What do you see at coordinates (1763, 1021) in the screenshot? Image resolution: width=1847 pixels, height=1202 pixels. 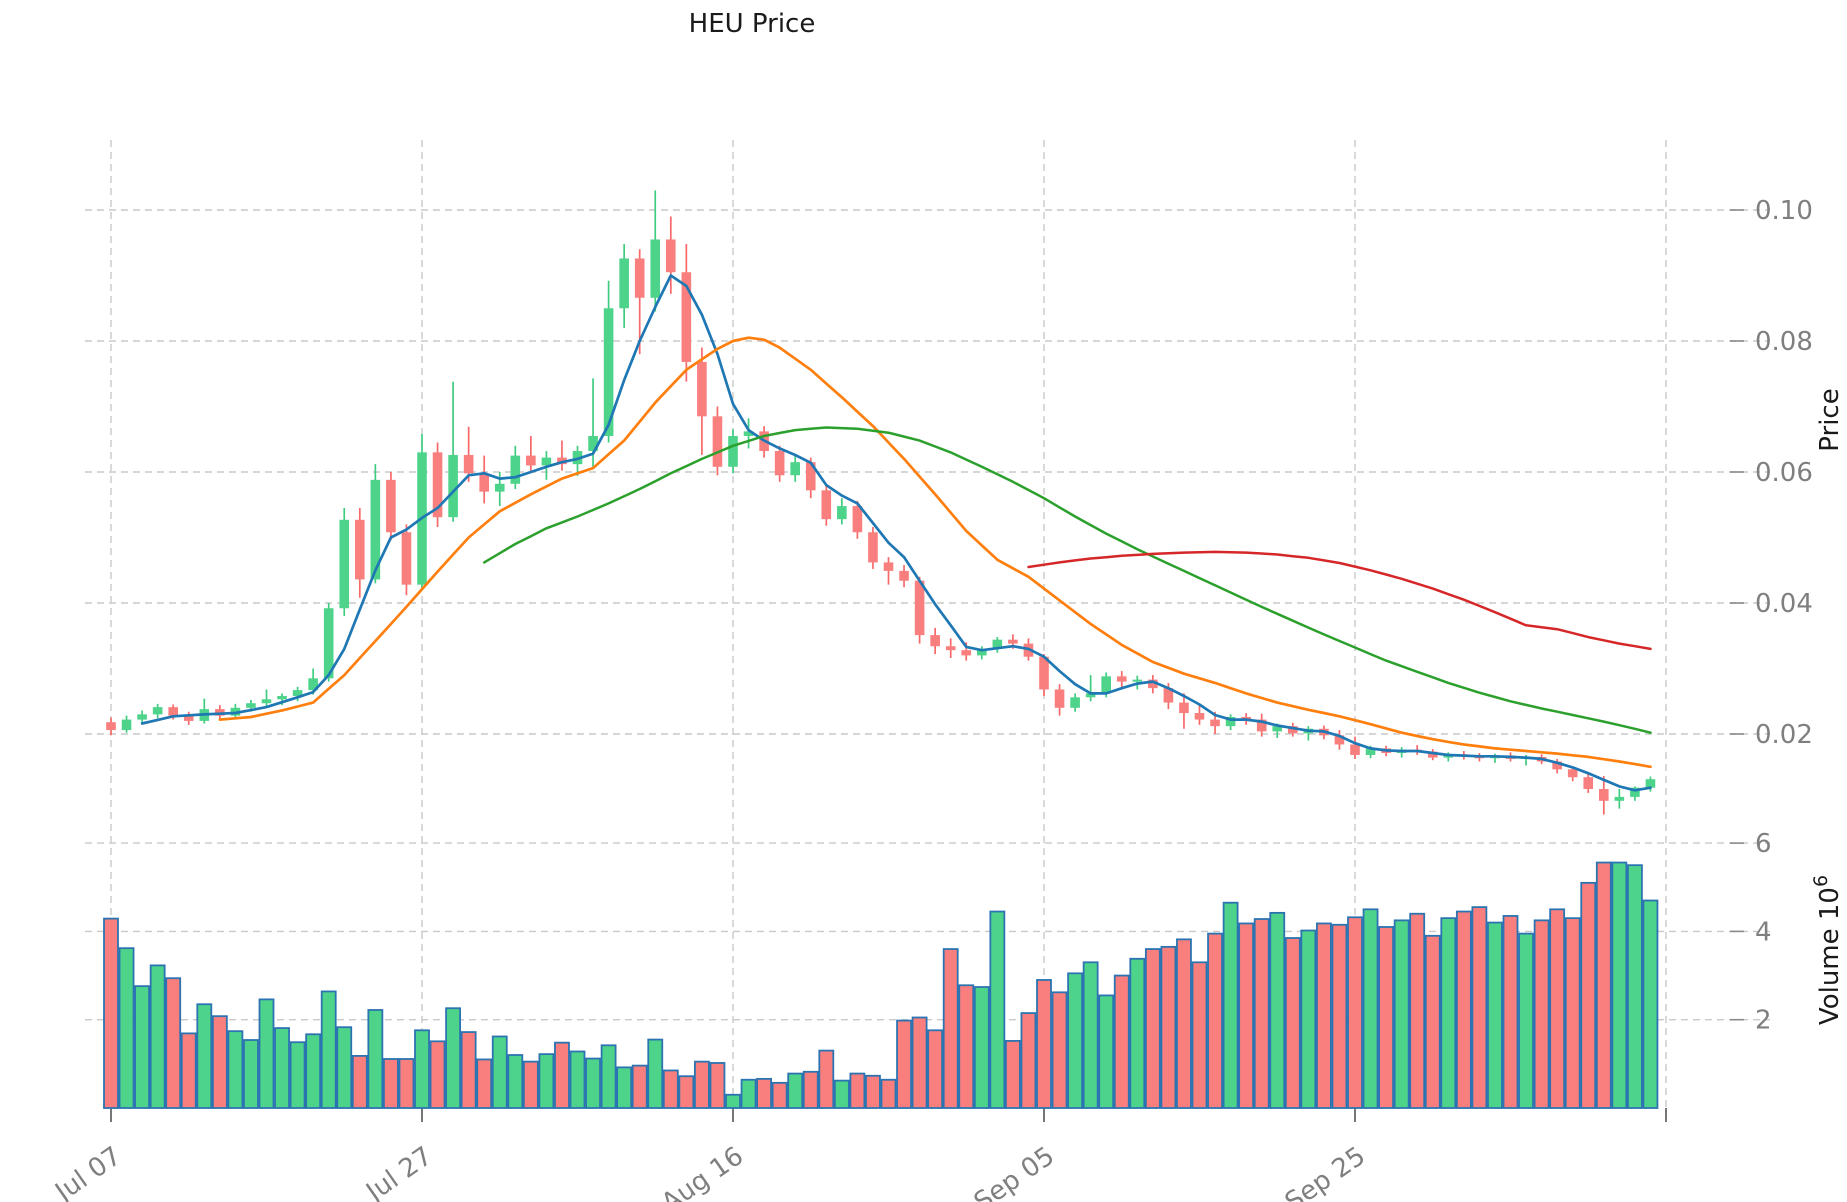 I see `volume-tick-label: 2` at bounding box center [1763, 1021].